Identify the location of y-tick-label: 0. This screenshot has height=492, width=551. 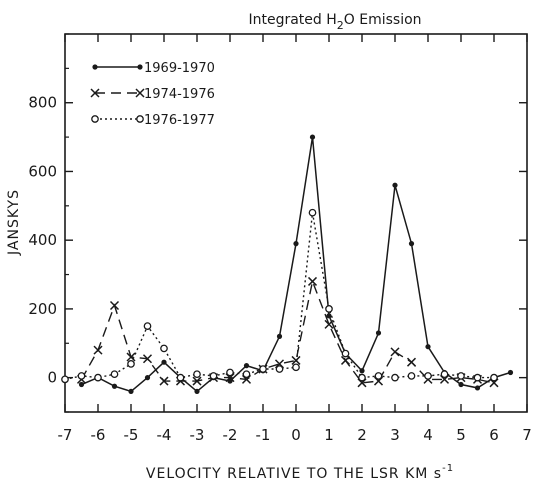
(52, 378).